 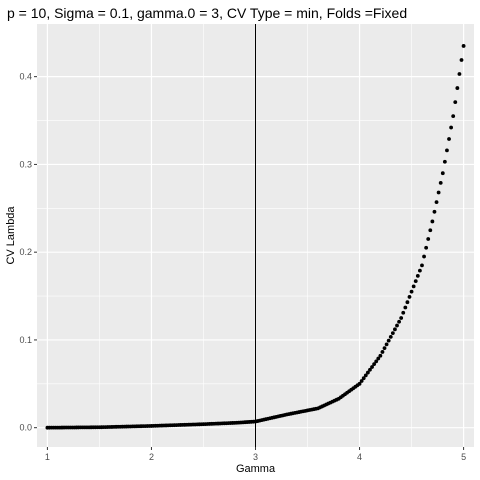 I want to click on x-tick-label: 2, so click(x=151, y=457).